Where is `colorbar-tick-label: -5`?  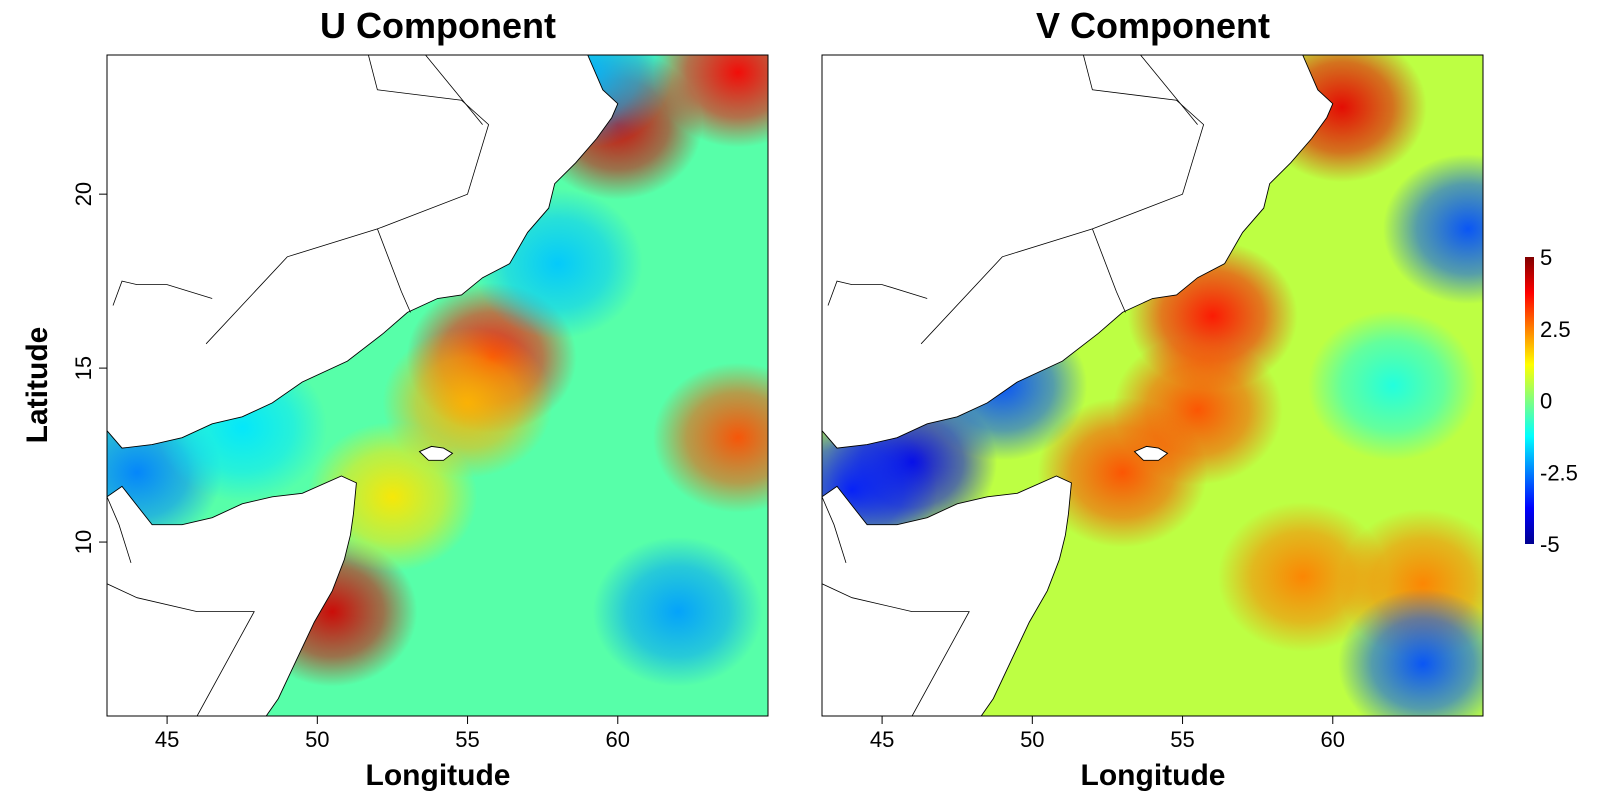
colorbar-tick-label: -5 is located at coordinates (1550, 544).